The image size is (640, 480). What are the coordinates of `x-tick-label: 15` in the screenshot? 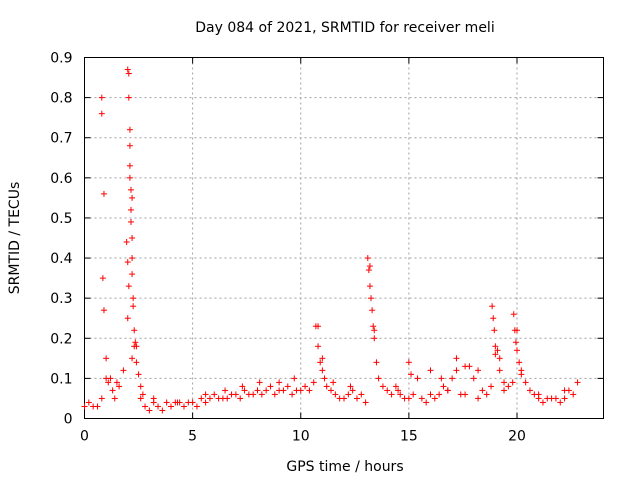 It's located at (409, 437).